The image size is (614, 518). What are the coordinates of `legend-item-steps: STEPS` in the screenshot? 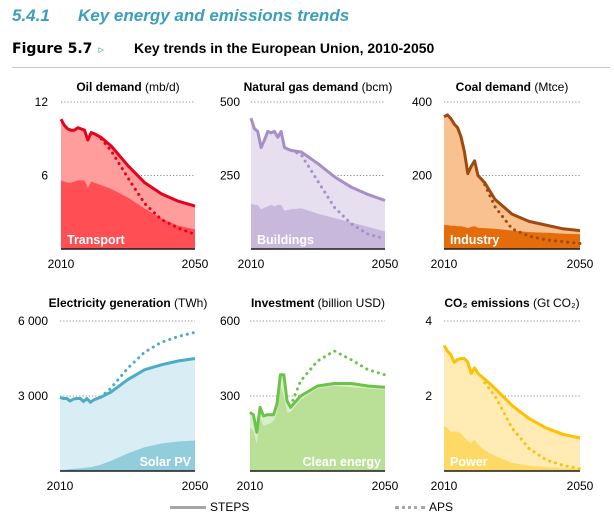 It's located at (209, 507).